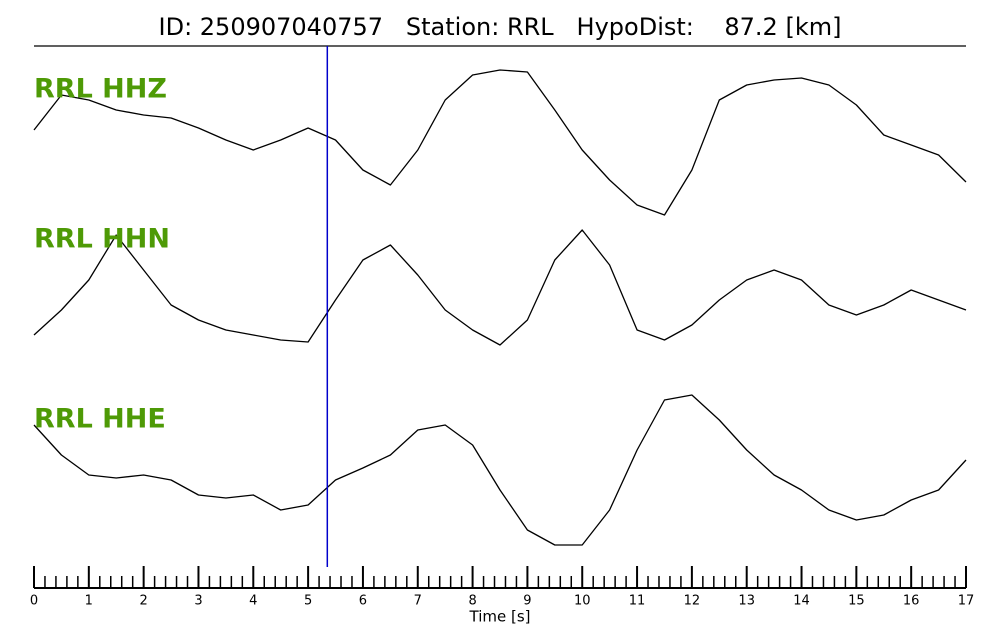  What do you see at coordinates (582, 601) in the screenshot?
I see `x-tick-label: 10` at bounding box center [582, 601].